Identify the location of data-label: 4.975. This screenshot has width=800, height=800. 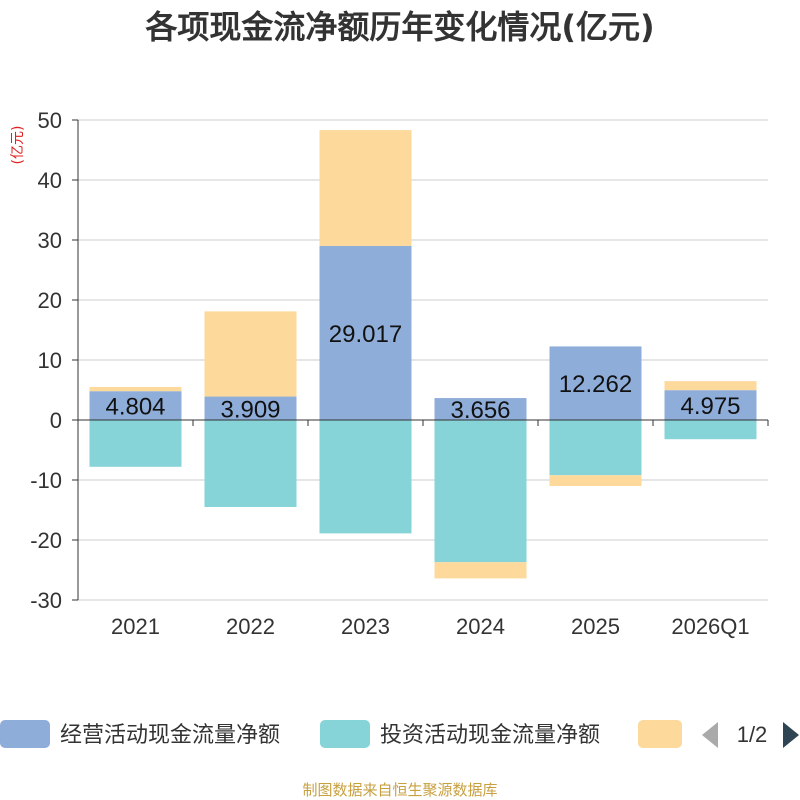
(710, 406).